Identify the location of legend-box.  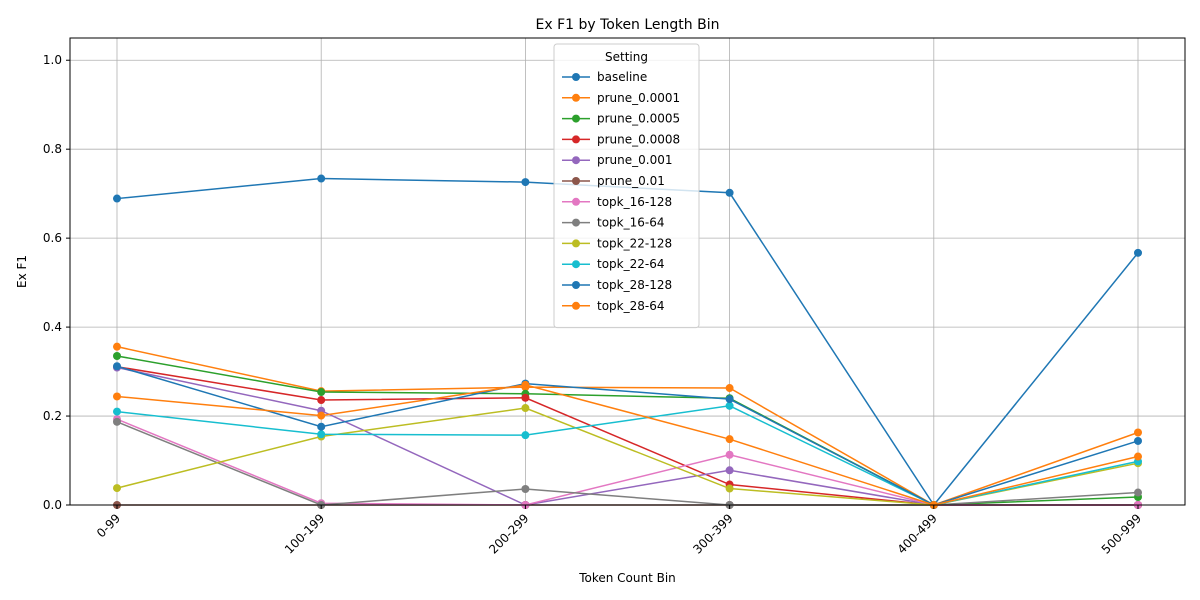
(626, 186).